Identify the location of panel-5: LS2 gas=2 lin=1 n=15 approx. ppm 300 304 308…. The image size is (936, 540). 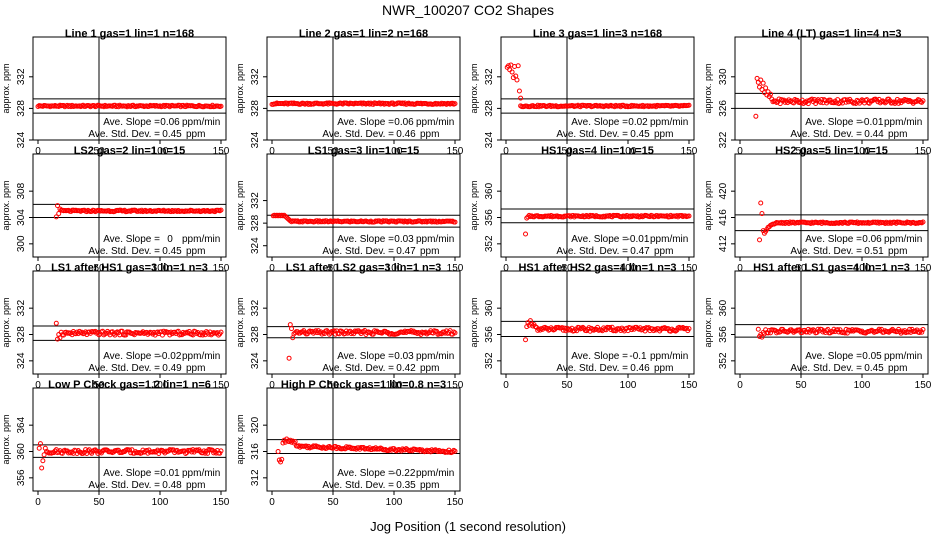
(117, 205).